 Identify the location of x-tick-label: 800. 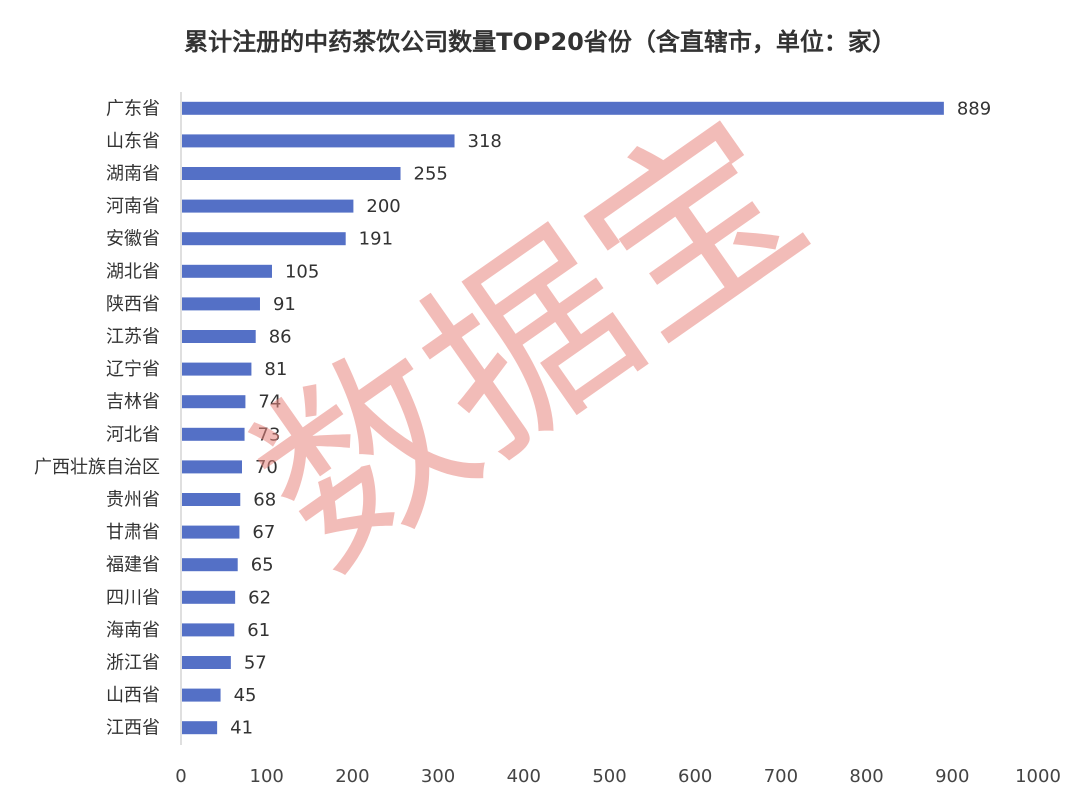
(866, 776).